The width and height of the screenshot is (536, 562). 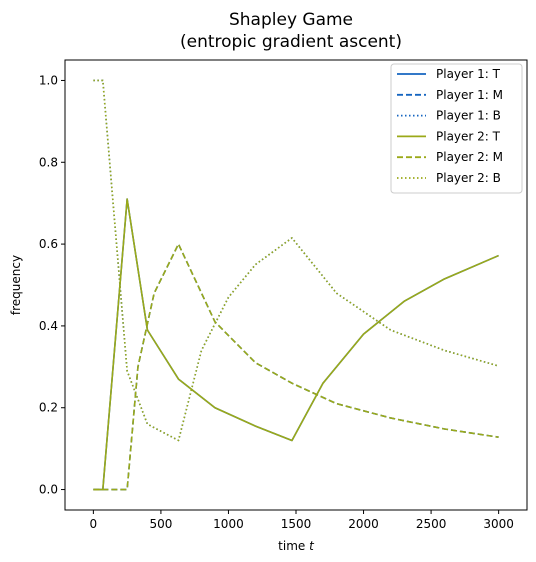 What do you see at coordinates (52, 285) in the screenshot?
I see `y-axis: 0.0 0.2 0.4 0.6 0.8 1.0` at bounding box center [52, 285].